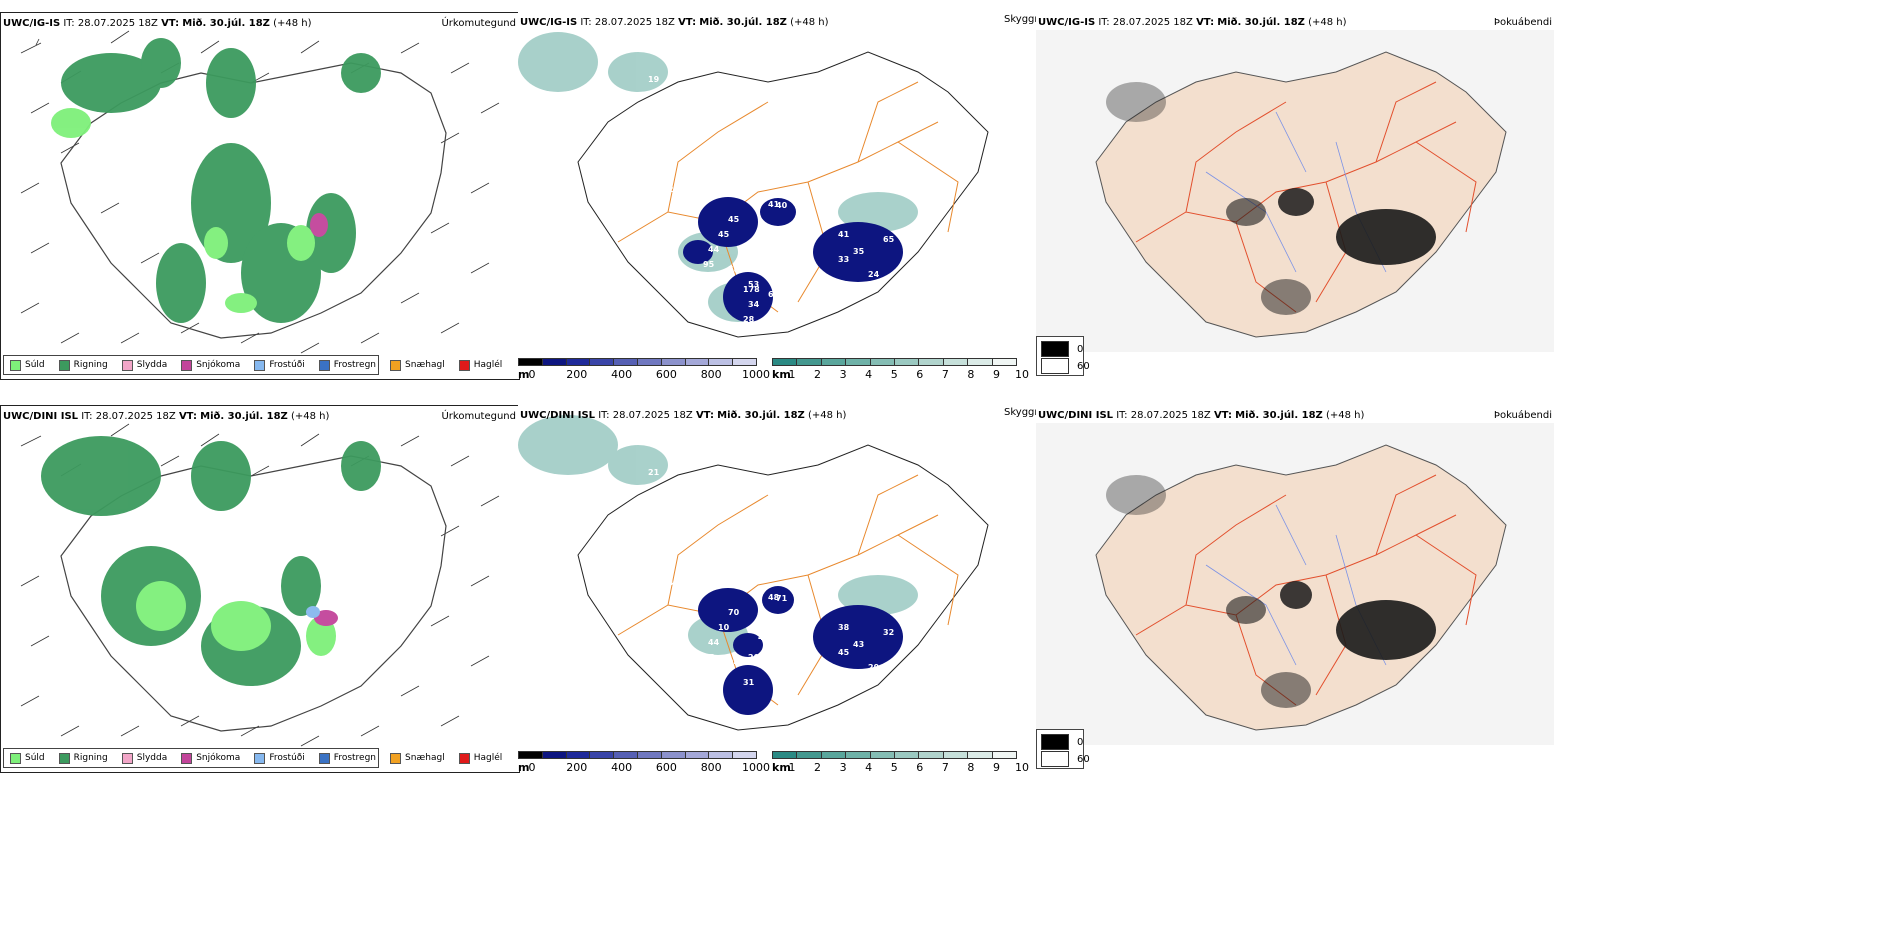  Describe the element at coordinates (210, 365) in the screenshot. I see `precip-legend-item: Snjókoma` at that location.